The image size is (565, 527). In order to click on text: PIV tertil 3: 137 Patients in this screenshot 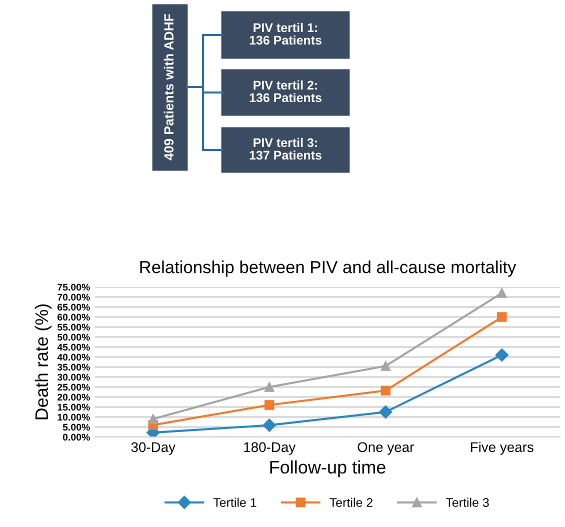, I will do `click(286, 149)`.